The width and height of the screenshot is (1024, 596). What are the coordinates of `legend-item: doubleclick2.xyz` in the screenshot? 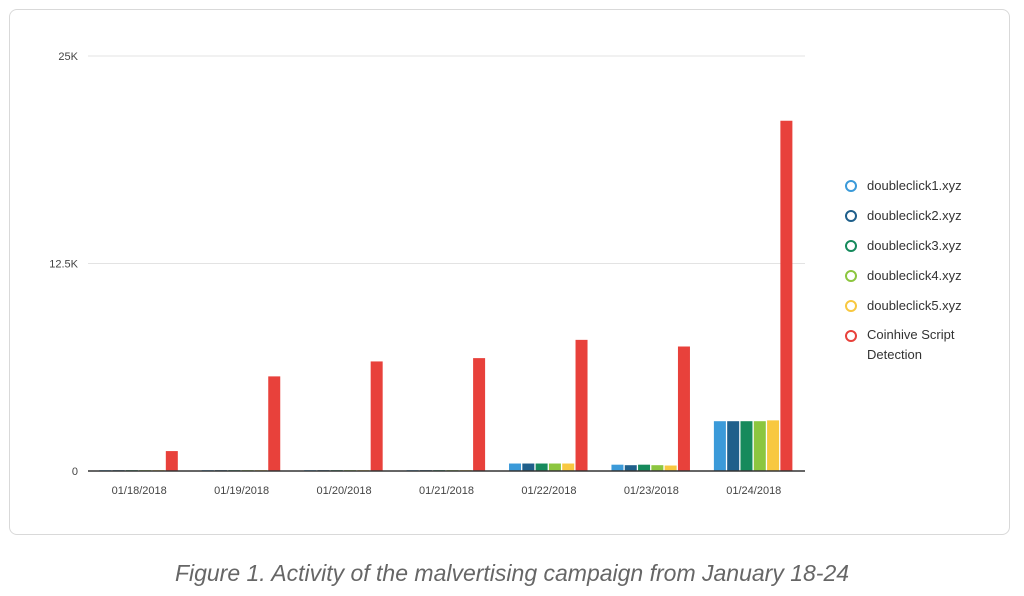 It's located at (906, 223).